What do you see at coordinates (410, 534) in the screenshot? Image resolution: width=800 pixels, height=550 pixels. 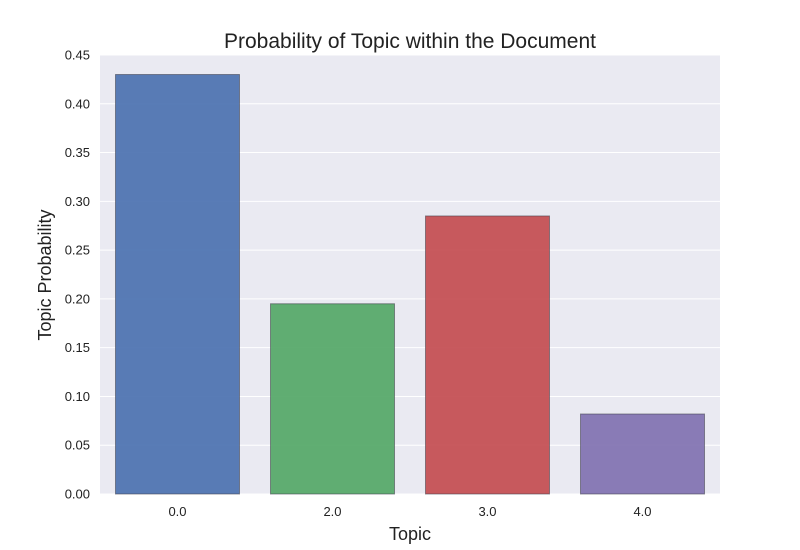 I see `x-axis-label: Topic` at bounding box center [410, 534].